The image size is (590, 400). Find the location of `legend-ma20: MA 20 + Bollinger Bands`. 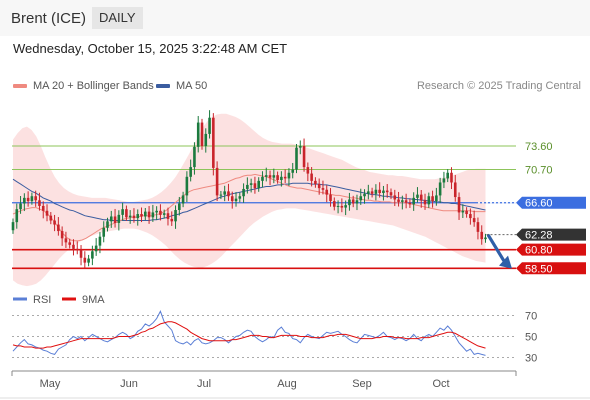

legend-ma20: MA 20 + Bollinger Bands is located at coordinates (83, 86).